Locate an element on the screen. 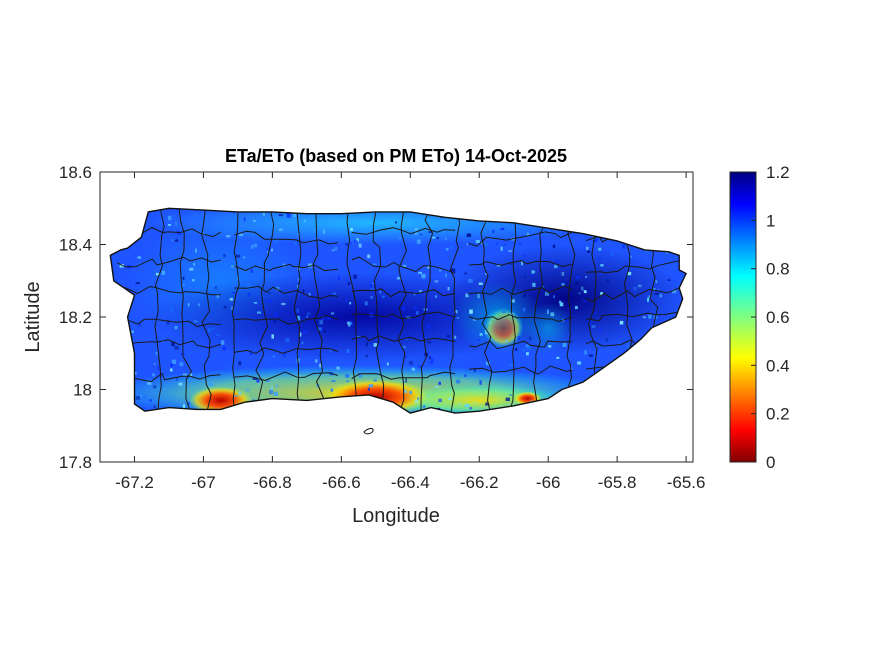 The image size is (875, 656). x-tick-label: -66 is located at coordinates (548, 482).